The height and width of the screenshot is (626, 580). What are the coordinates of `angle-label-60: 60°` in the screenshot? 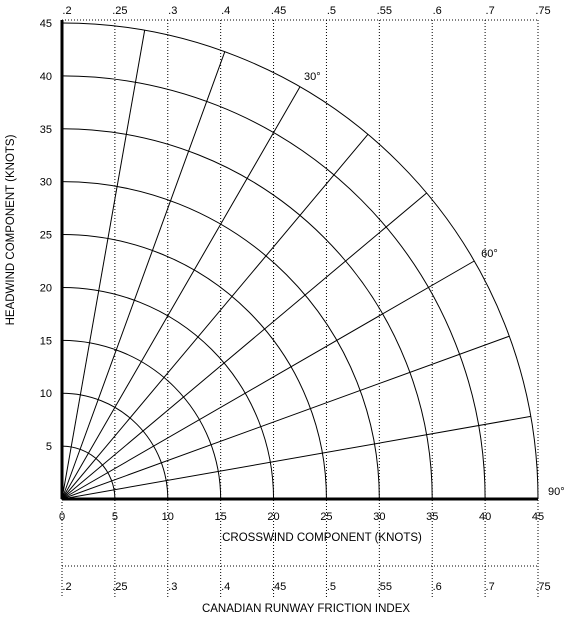 It's located at (489, 254).